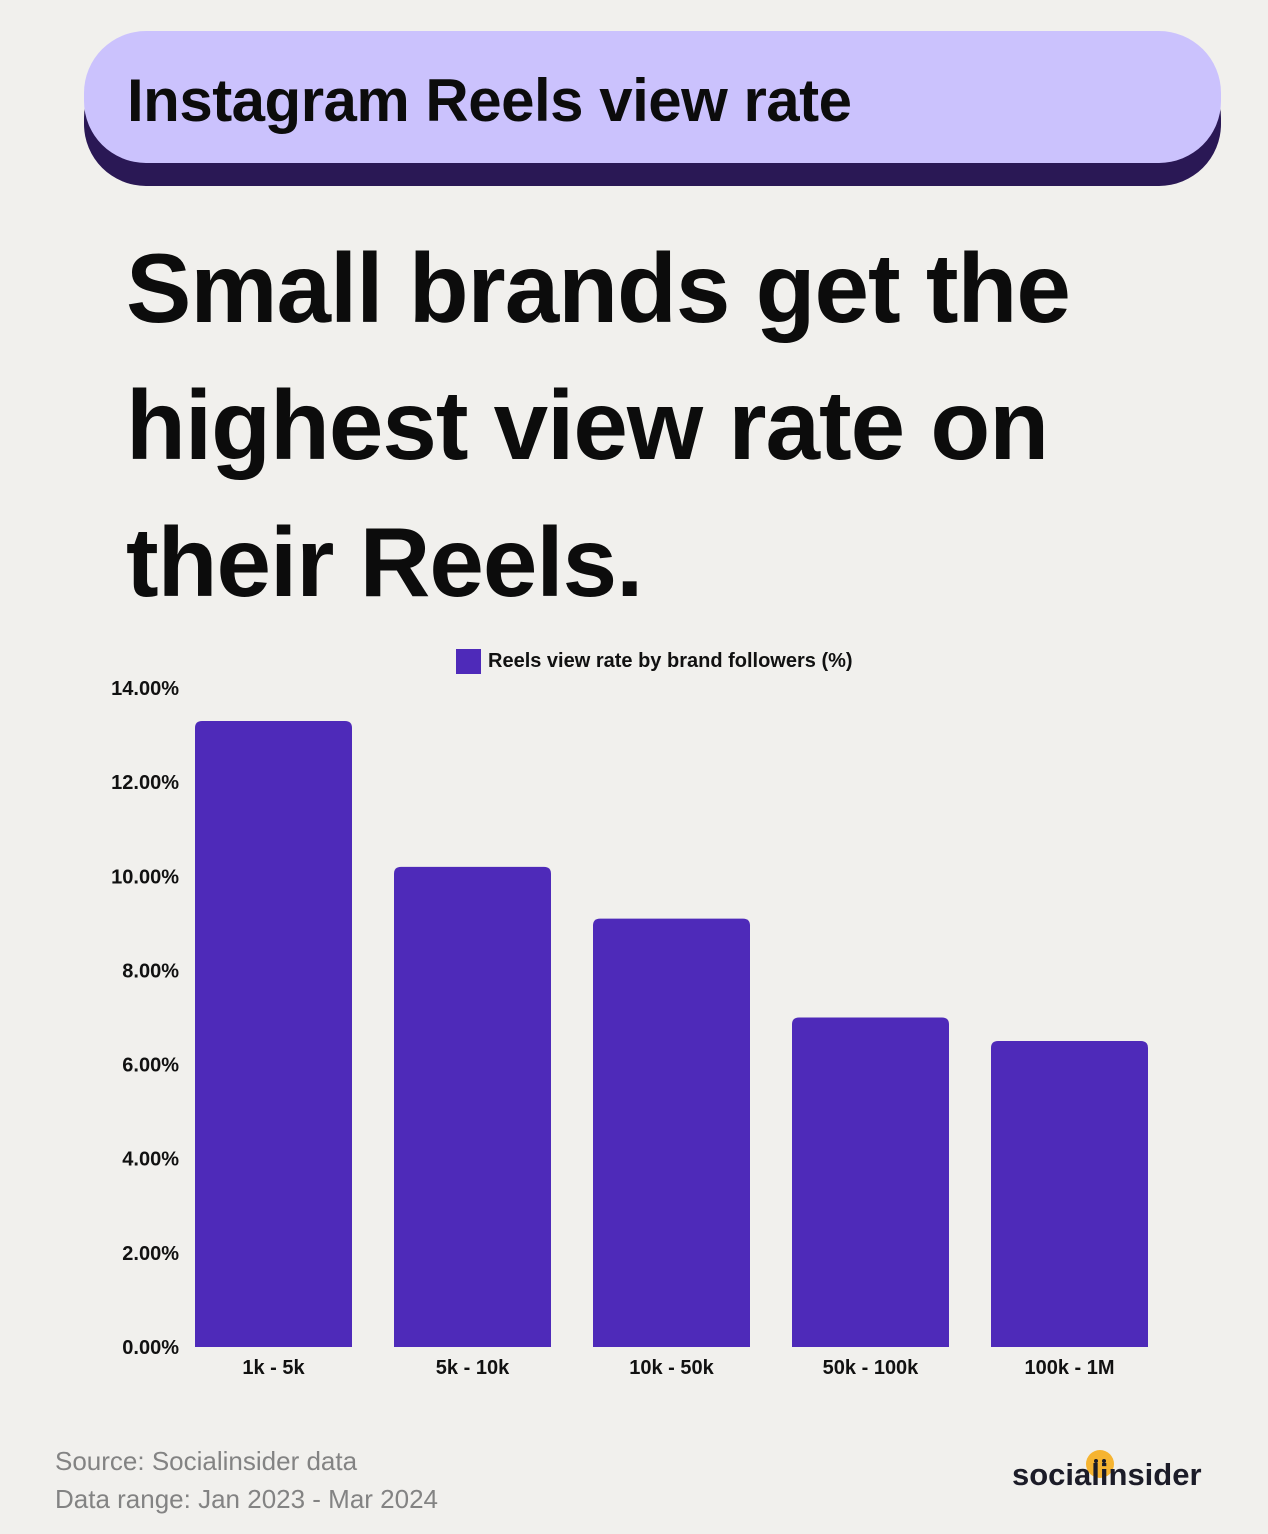  Describe the element at coordinates (145, 783) in the screenshot. I see `y-tick-label: 12.00%` at that location.